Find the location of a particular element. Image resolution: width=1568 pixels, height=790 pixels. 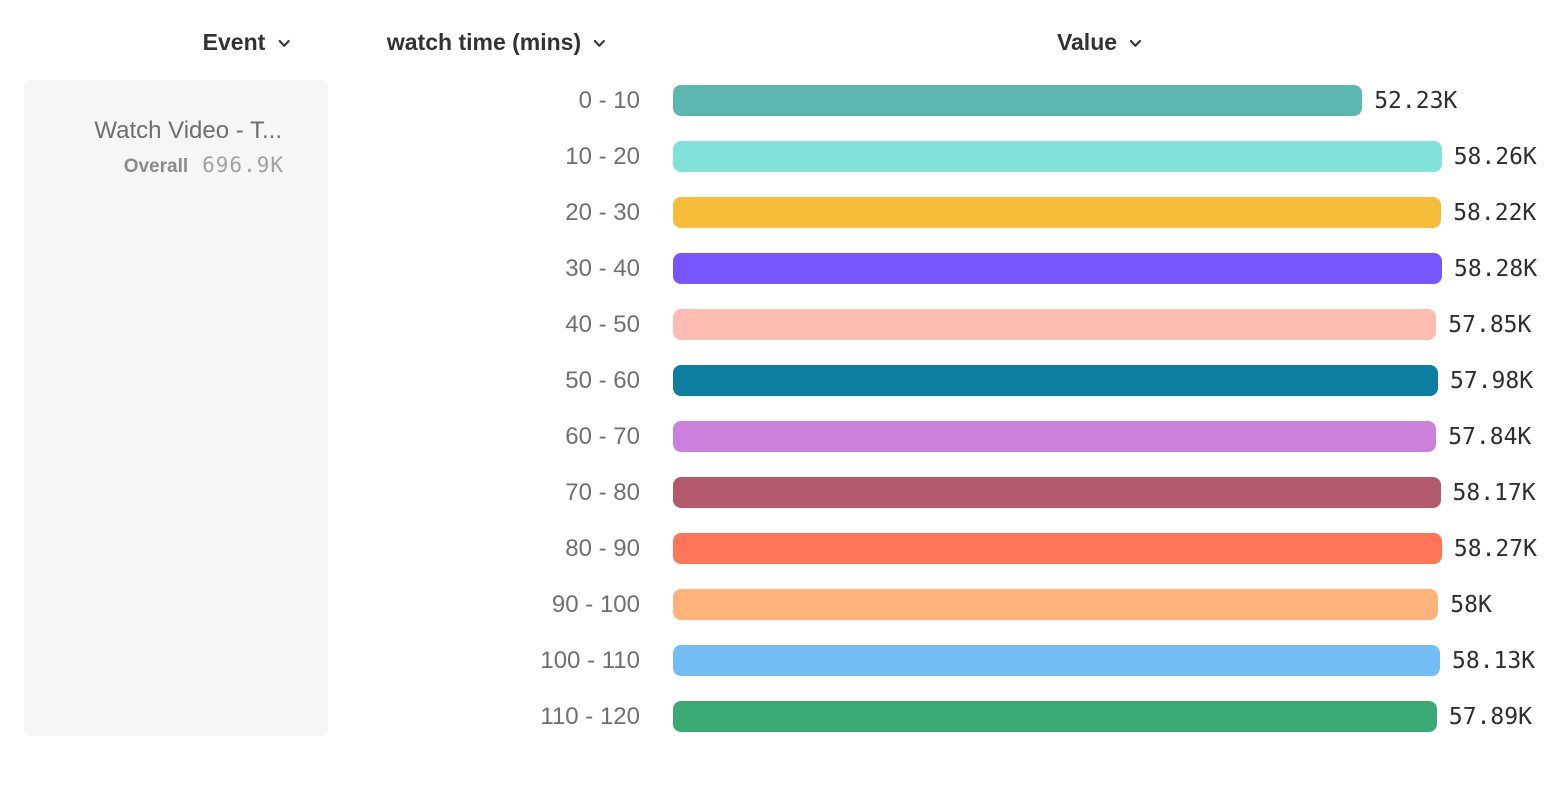

chart-row: 30 - 40 58.28K is located at coordinates (784, 268).